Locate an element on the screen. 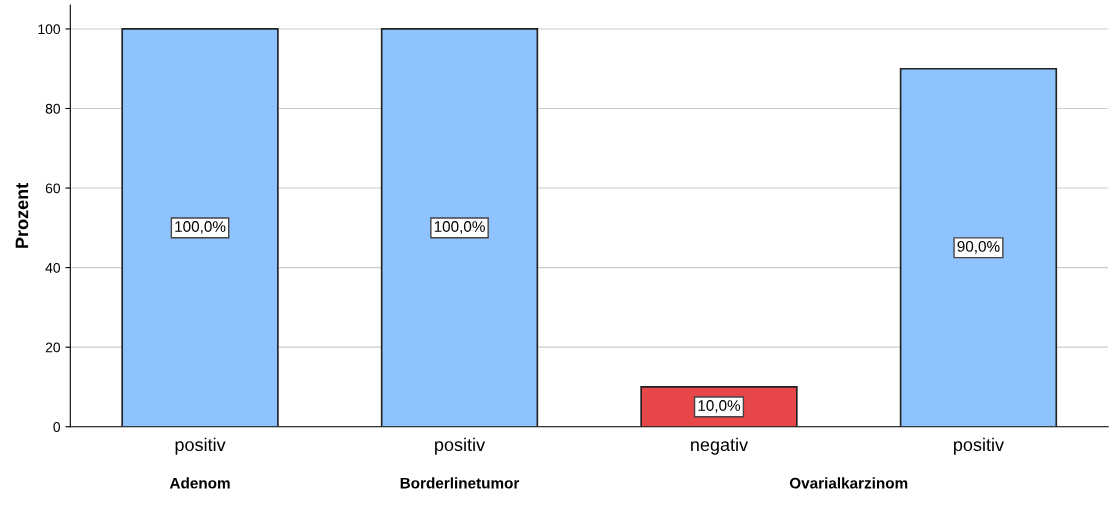 This screenshot has width=1116, height=508. x-tick-label: negativ is located at coordinates (720, 446).